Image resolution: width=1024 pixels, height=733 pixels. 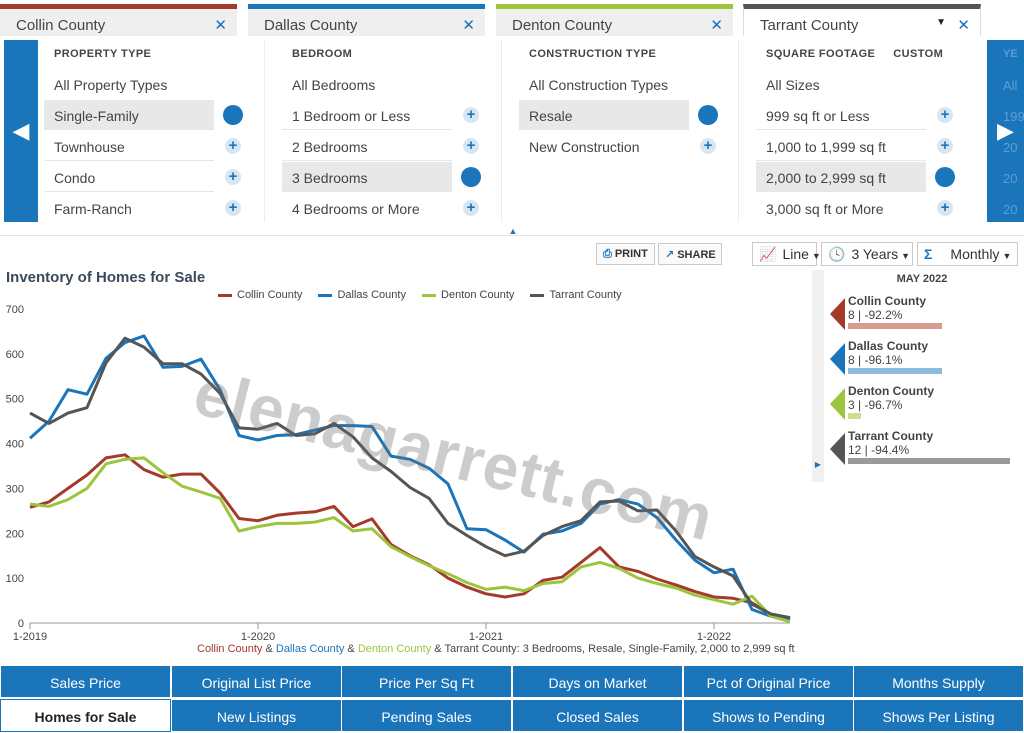 What do you see at coordinates (256, 715) in the screenshot?
I see `metric-button-new-listings: New Listings` at bounding box center [256, 715].